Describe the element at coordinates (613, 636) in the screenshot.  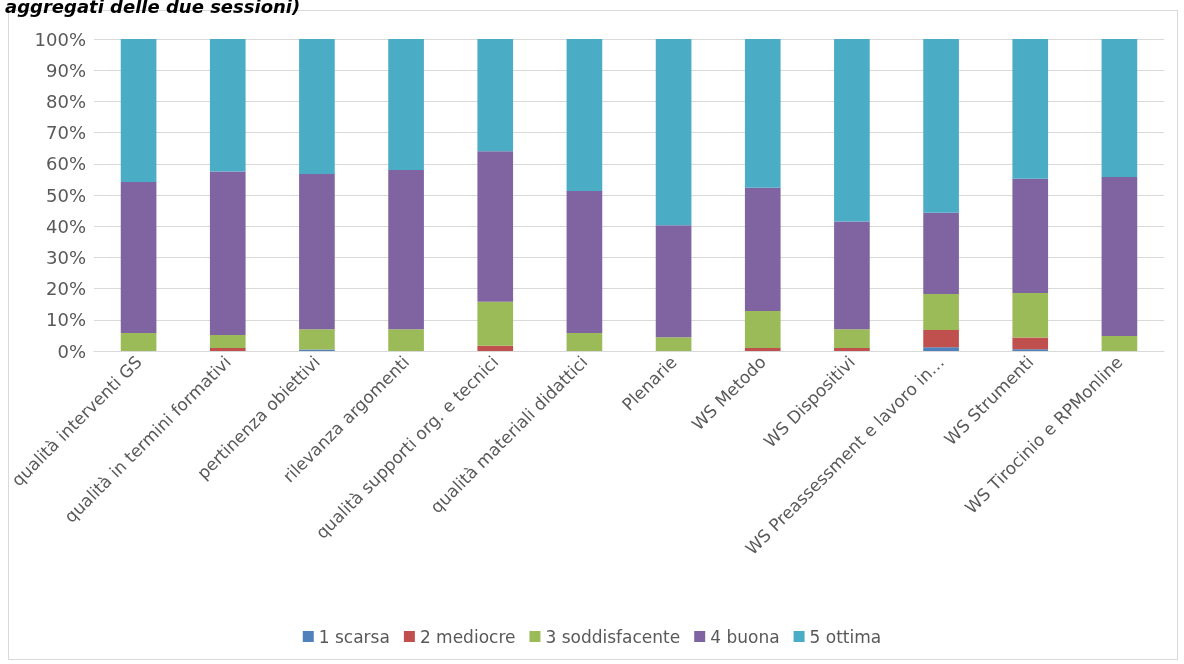
I see `legend-label: 3 soddisfacente` at that location.